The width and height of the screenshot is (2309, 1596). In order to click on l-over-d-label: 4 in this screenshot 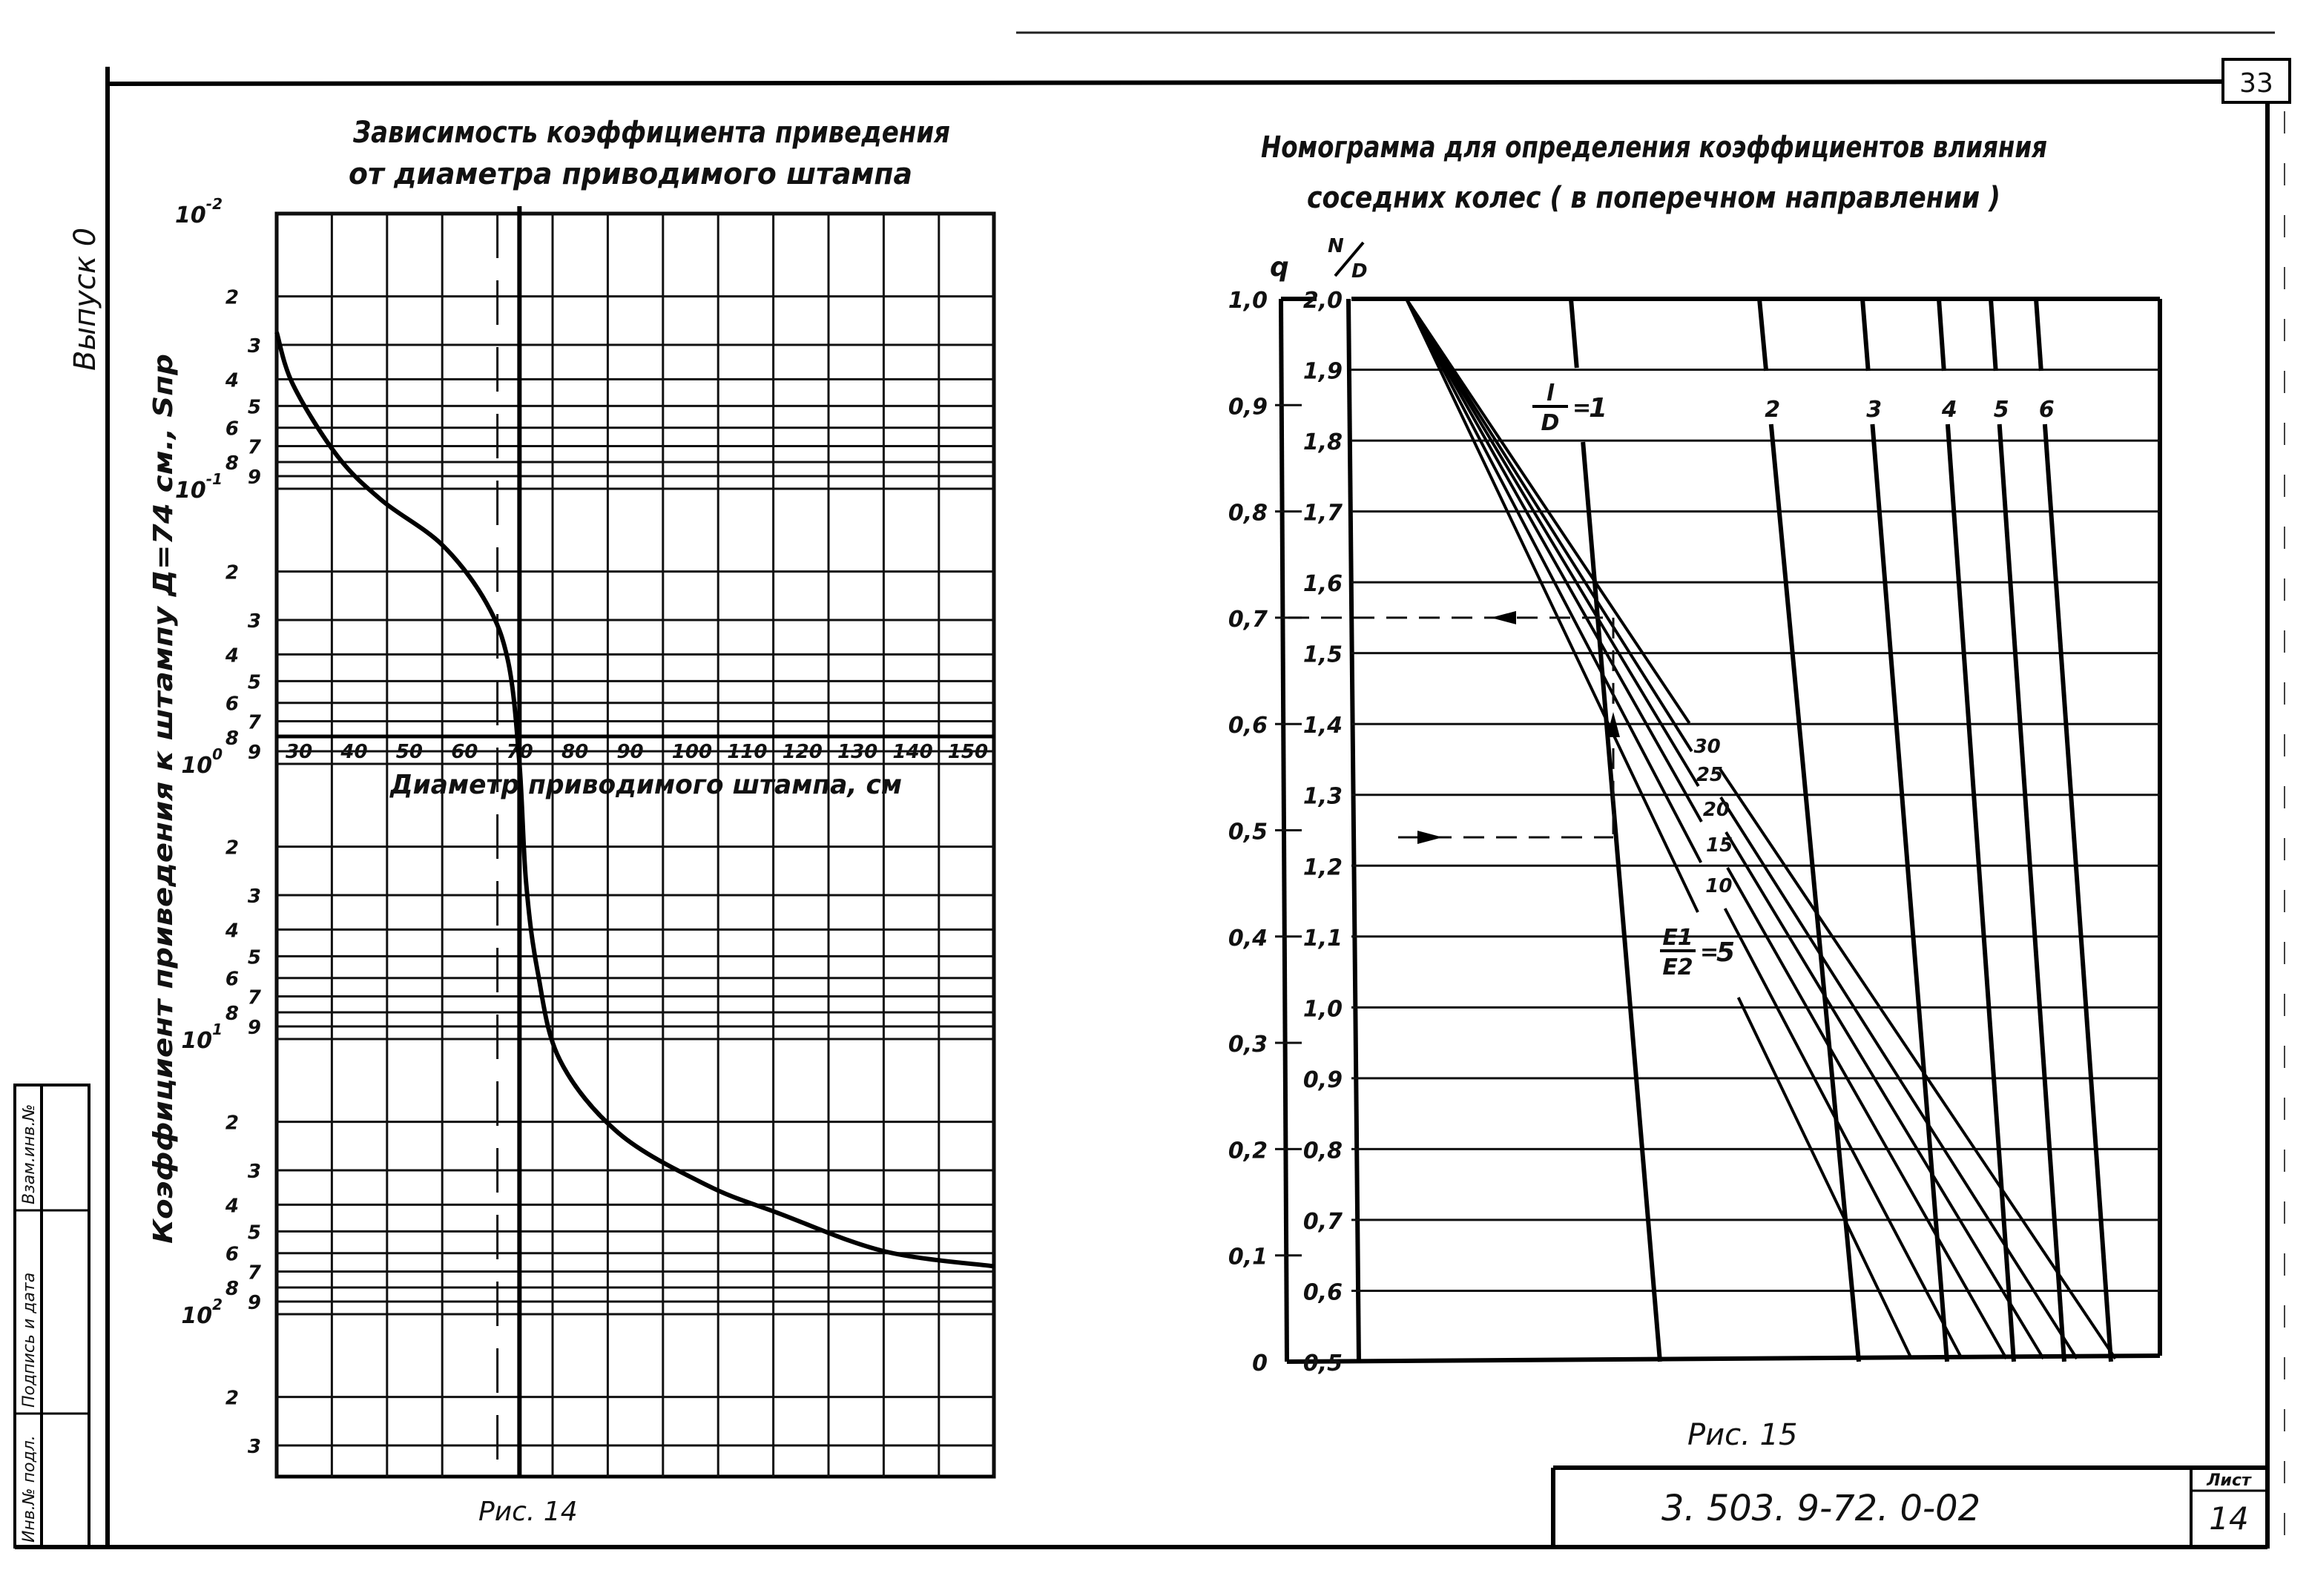, I will do `click(1949, 410)`.